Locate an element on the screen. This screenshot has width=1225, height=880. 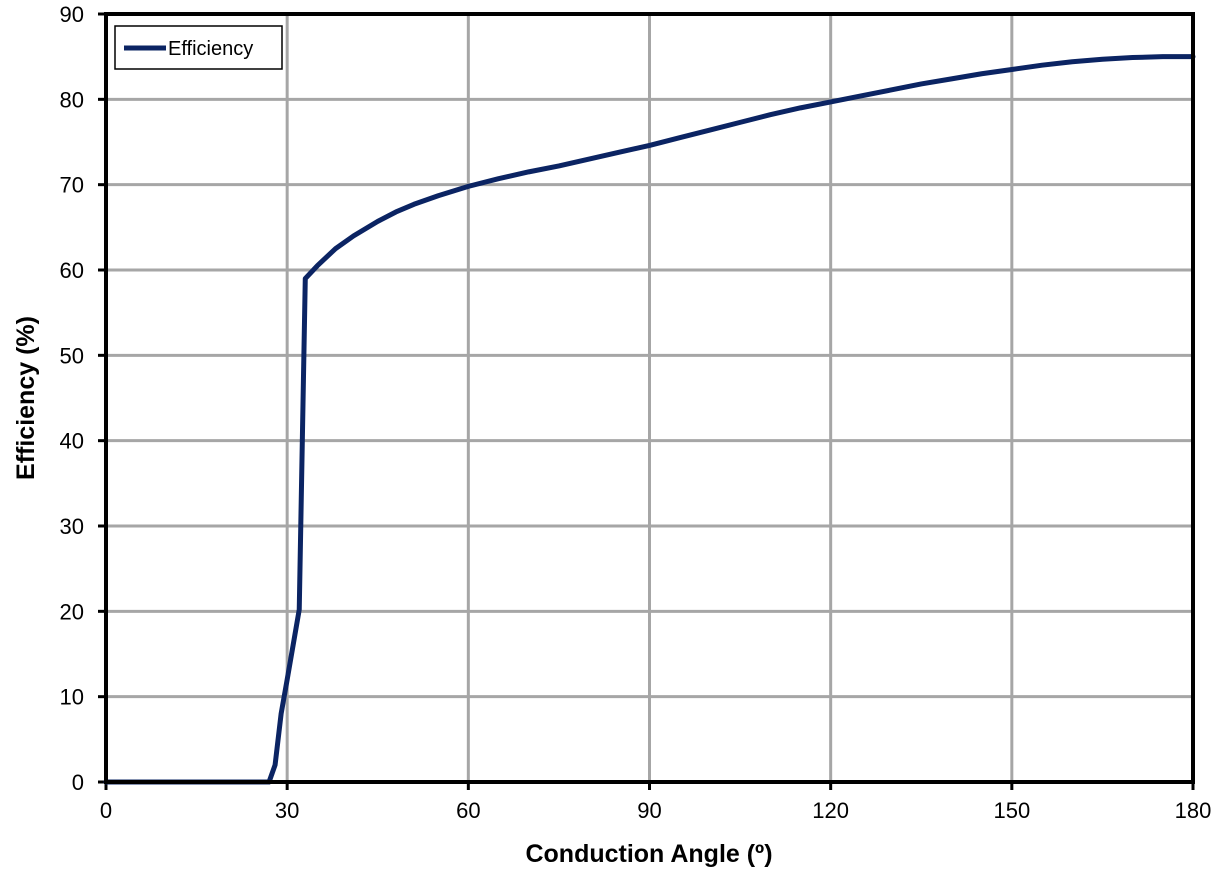
x-tick-label: 60 is located at coordinates (468, 810).